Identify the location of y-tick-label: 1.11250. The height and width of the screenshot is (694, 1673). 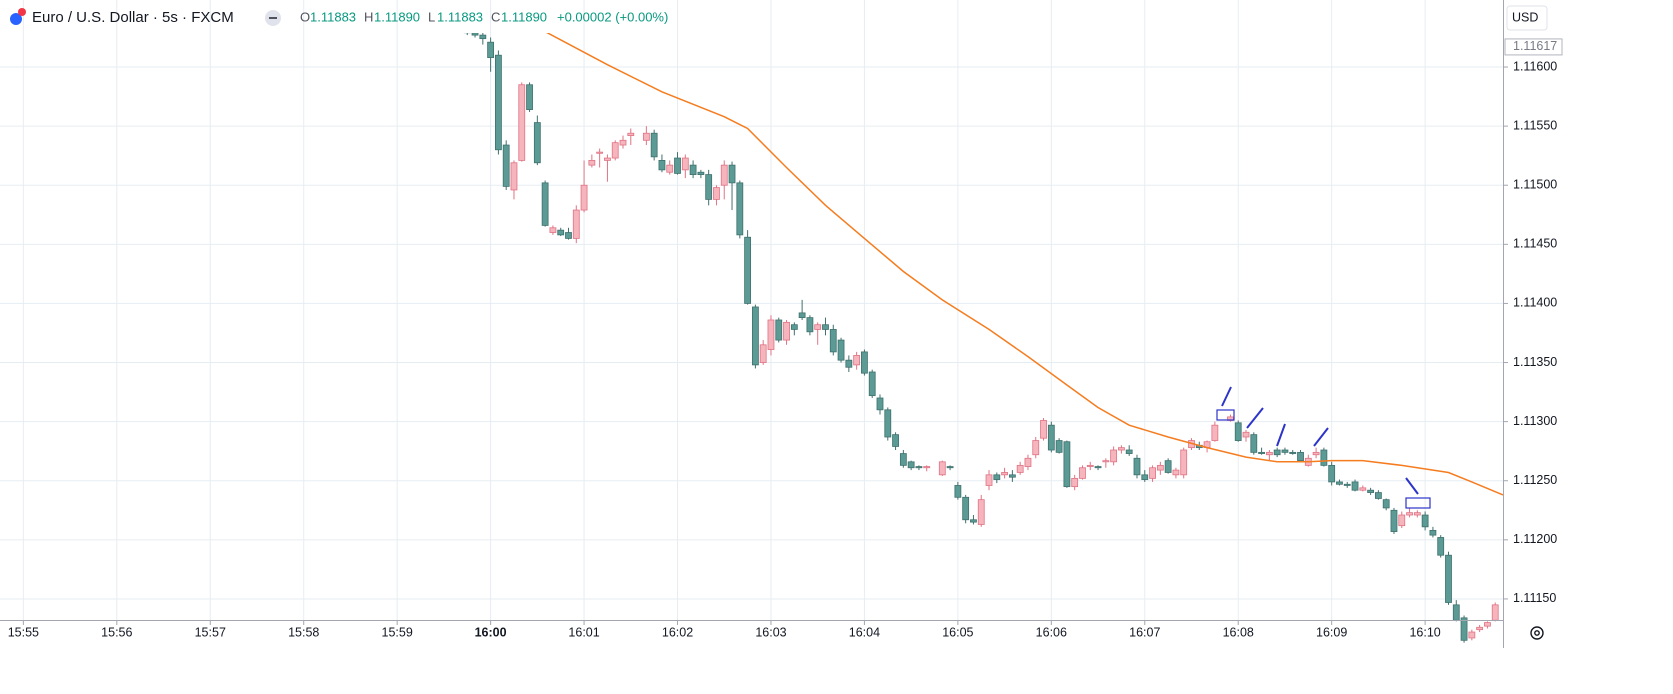
(1535, 480).